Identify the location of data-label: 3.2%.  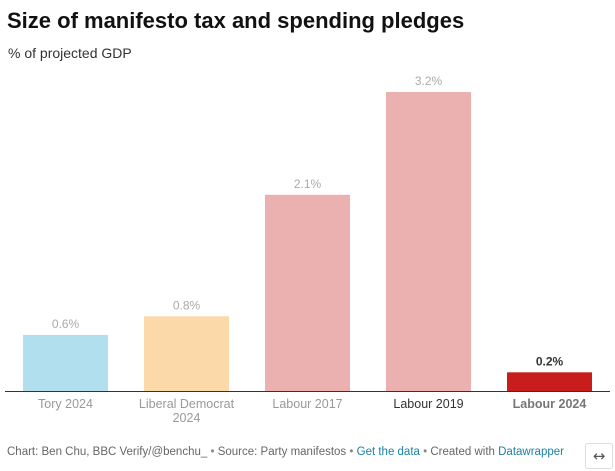
(429, 81).